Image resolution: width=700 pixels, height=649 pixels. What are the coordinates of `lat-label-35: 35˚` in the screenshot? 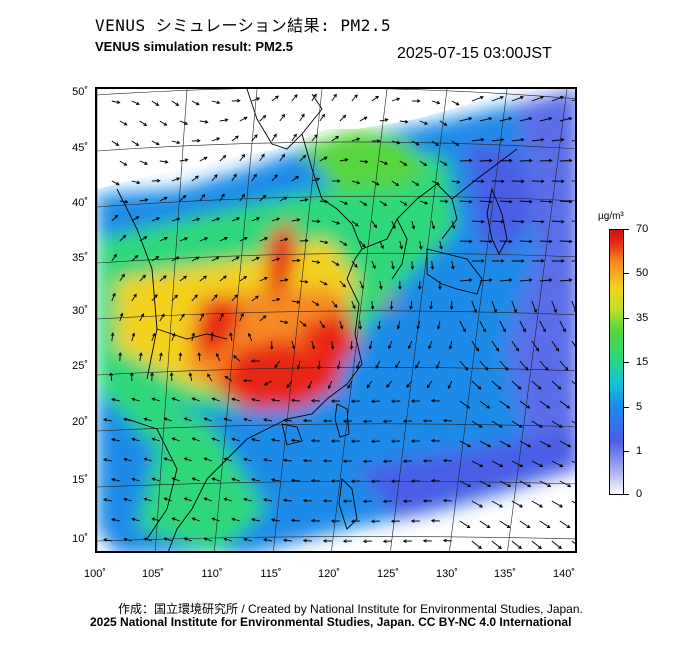 It's located at (80, 258).